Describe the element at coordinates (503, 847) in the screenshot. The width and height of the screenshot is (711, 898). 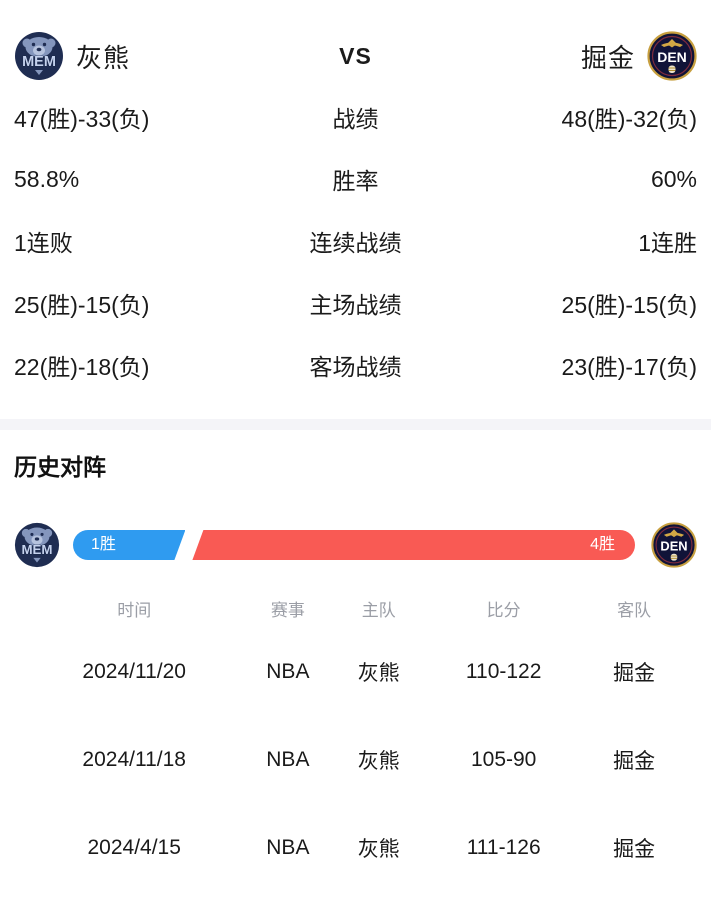
I see `match-score: 111-126` at that location.